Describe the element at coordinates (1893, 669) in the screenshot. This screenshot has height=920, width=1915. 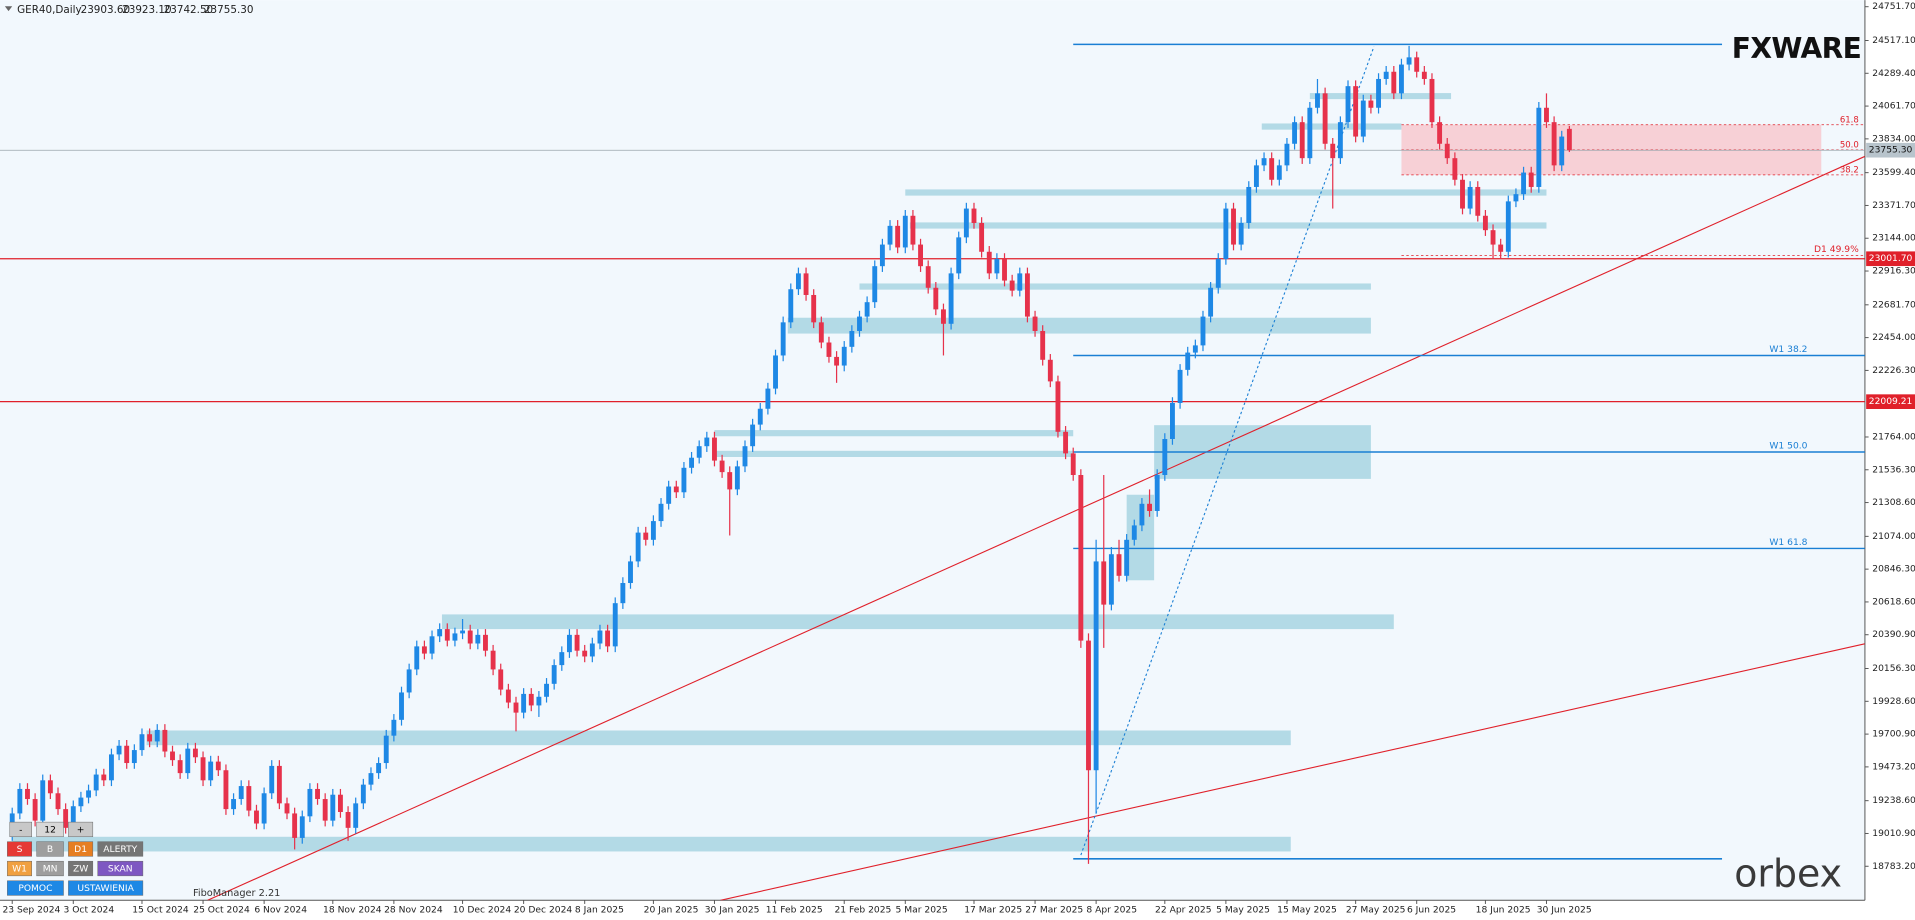
I see `y-tick-label: 20156.30` at that location.